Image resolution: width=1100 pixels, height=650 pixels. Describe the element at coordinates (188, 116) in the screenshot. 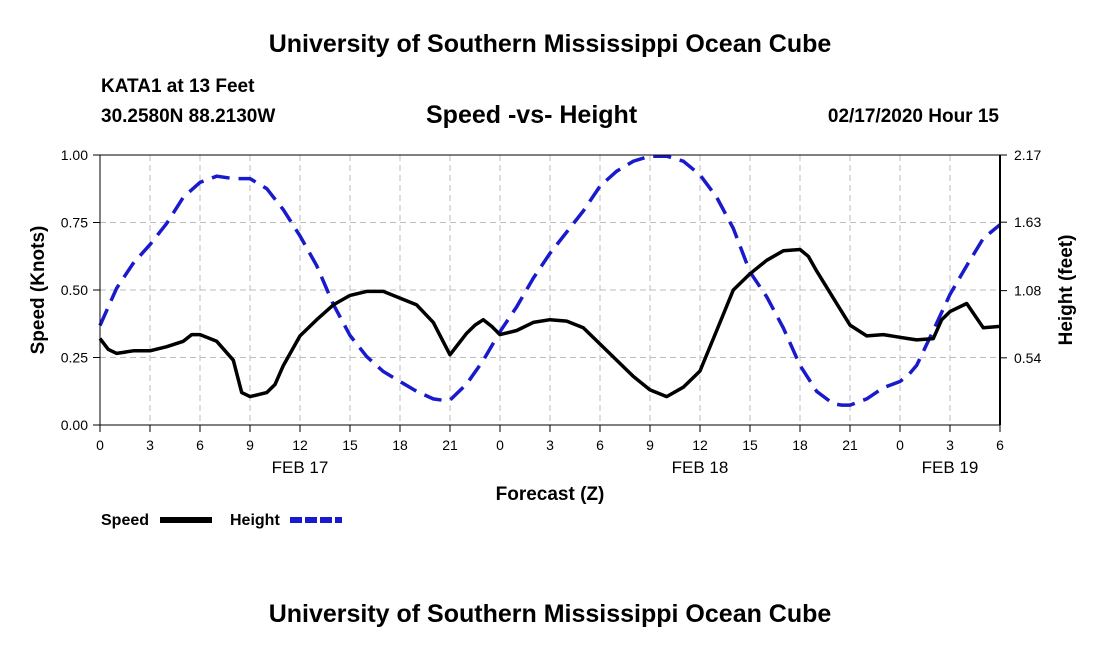

I see `station-coordinates: 30.2580N 88.2130W` at that location.